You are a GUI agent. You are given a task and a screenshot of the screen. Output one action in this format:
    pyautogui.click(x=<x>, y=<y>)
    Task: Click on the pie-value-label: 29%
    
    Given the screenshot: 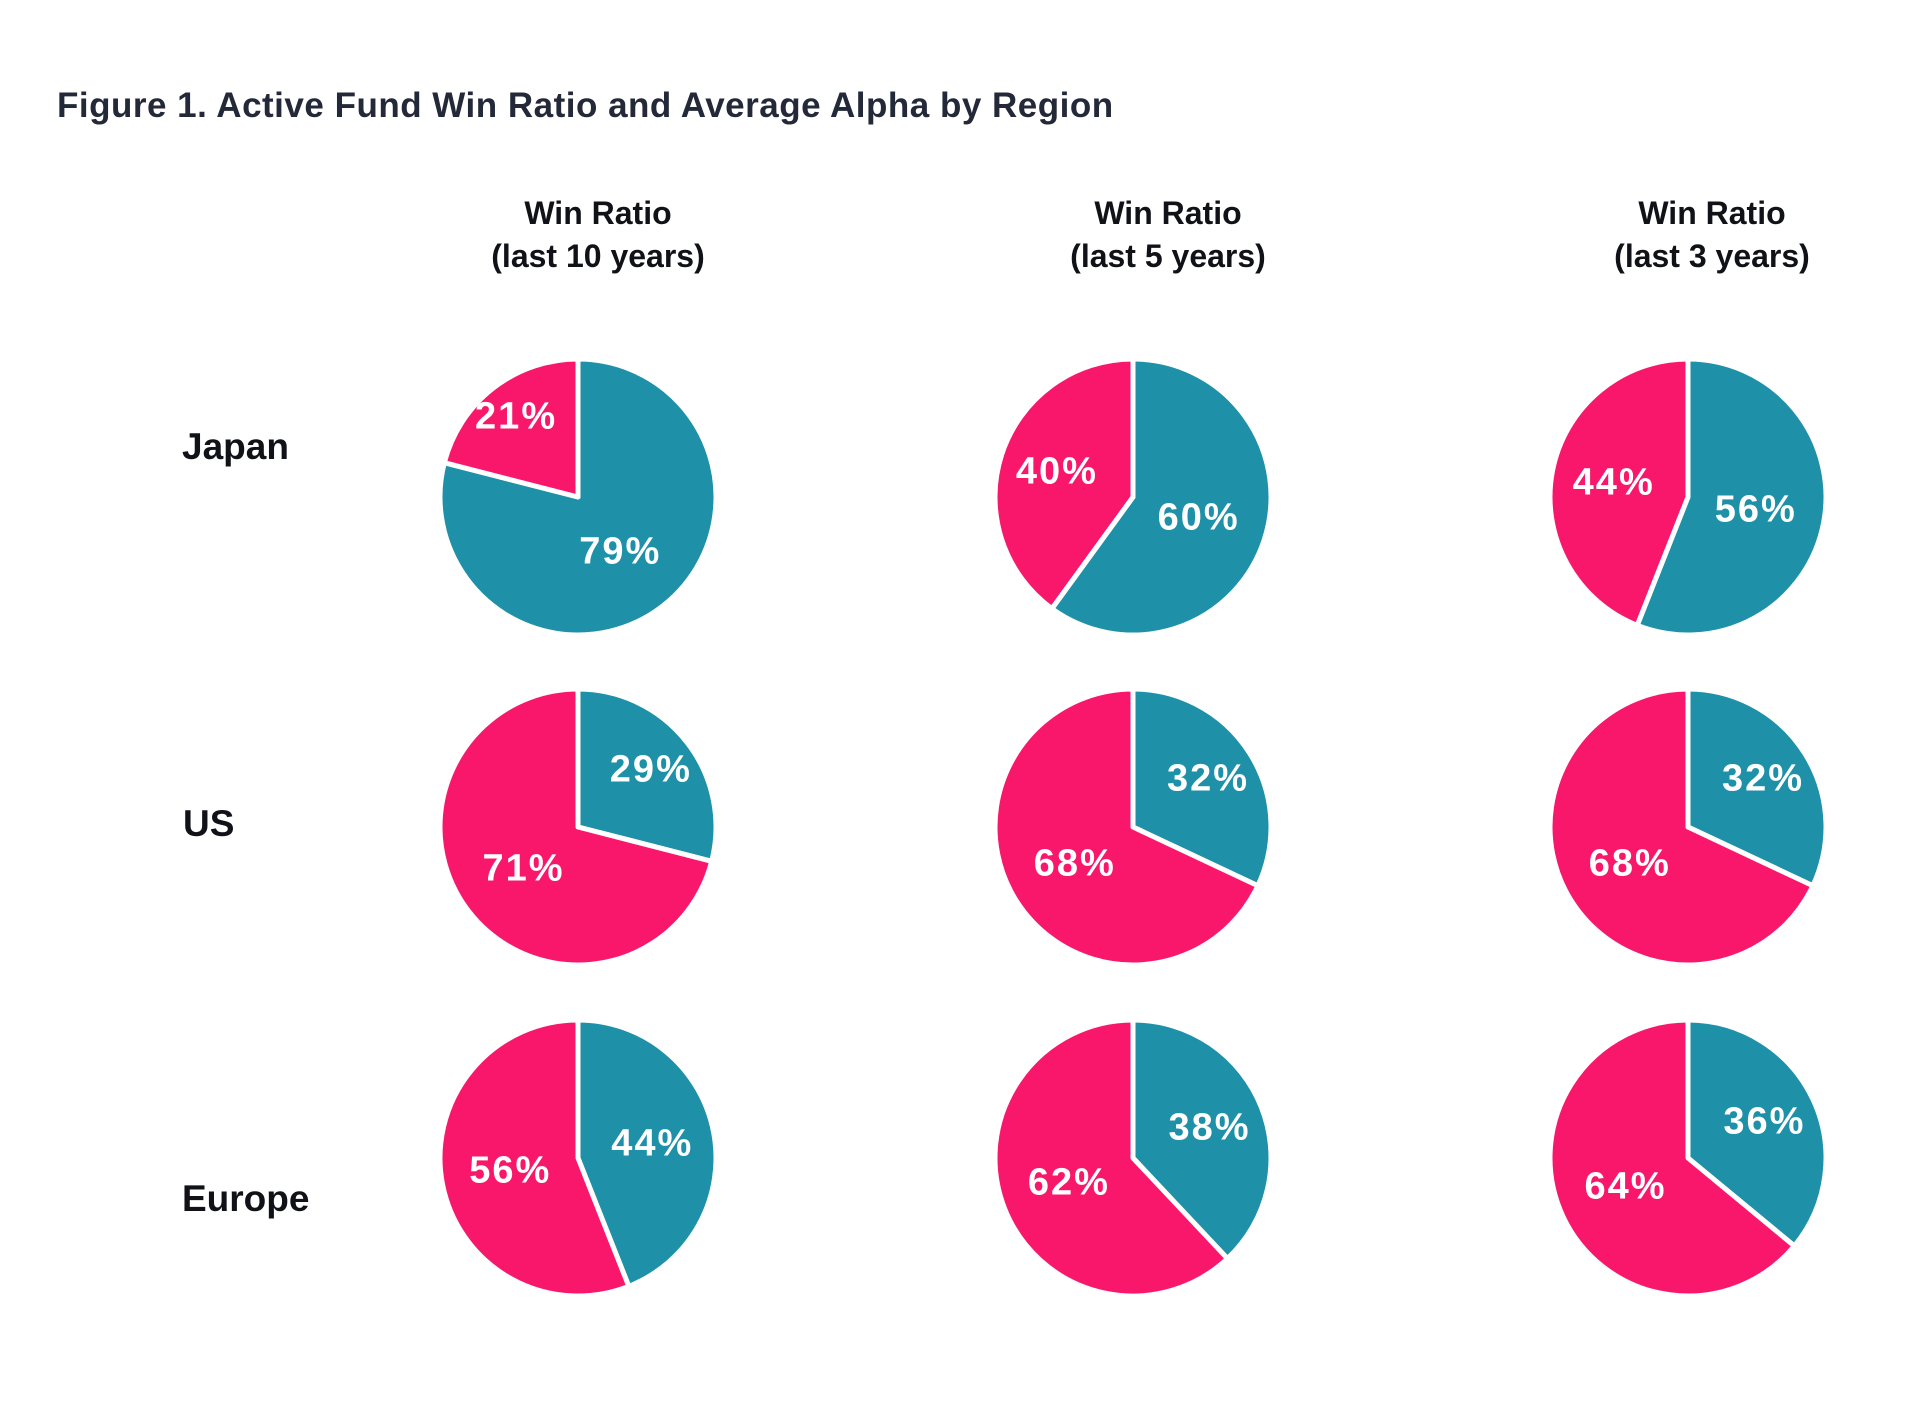 What is the action you would take?
    pyautogui.click(x=650, y=769)
    